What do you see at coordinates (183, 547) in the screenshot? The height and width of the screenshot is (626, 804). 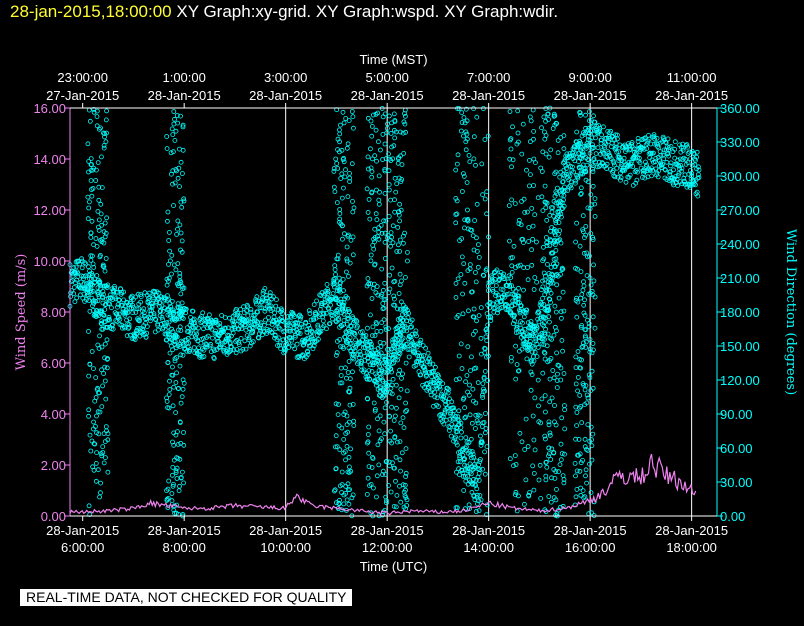 I see `x-bottom-tick-time: 8:00:00` at bounding box center [183, 547].